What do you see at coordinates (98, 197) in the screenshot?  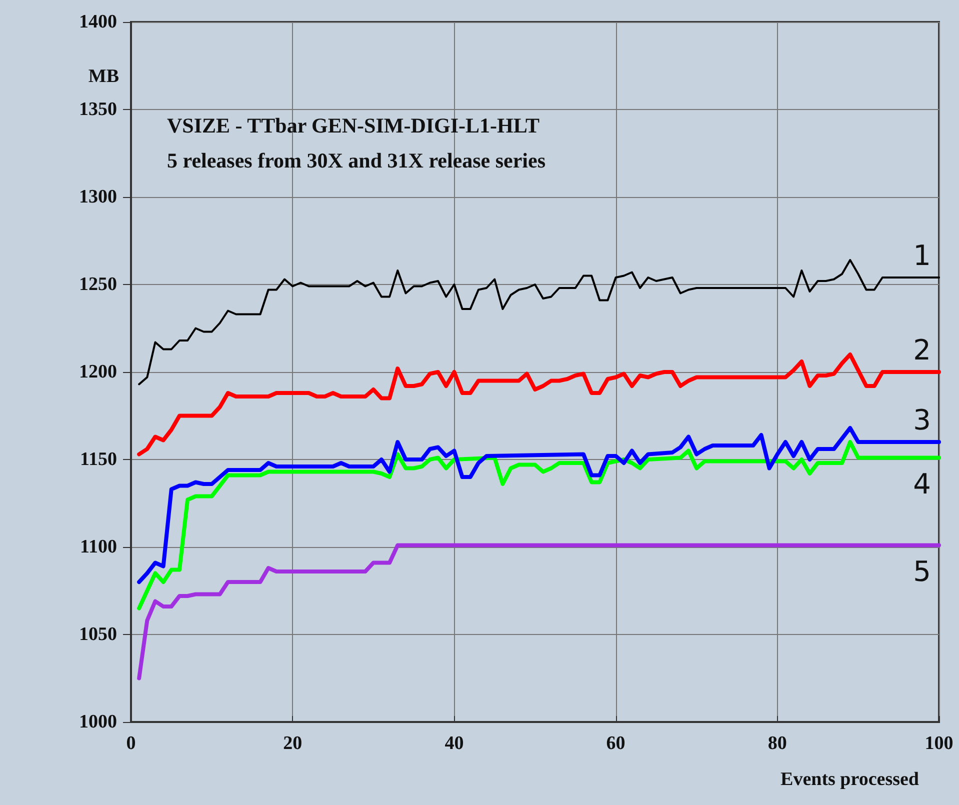 I see `y-tick-label: 1300` at bounding box center [98, 197].